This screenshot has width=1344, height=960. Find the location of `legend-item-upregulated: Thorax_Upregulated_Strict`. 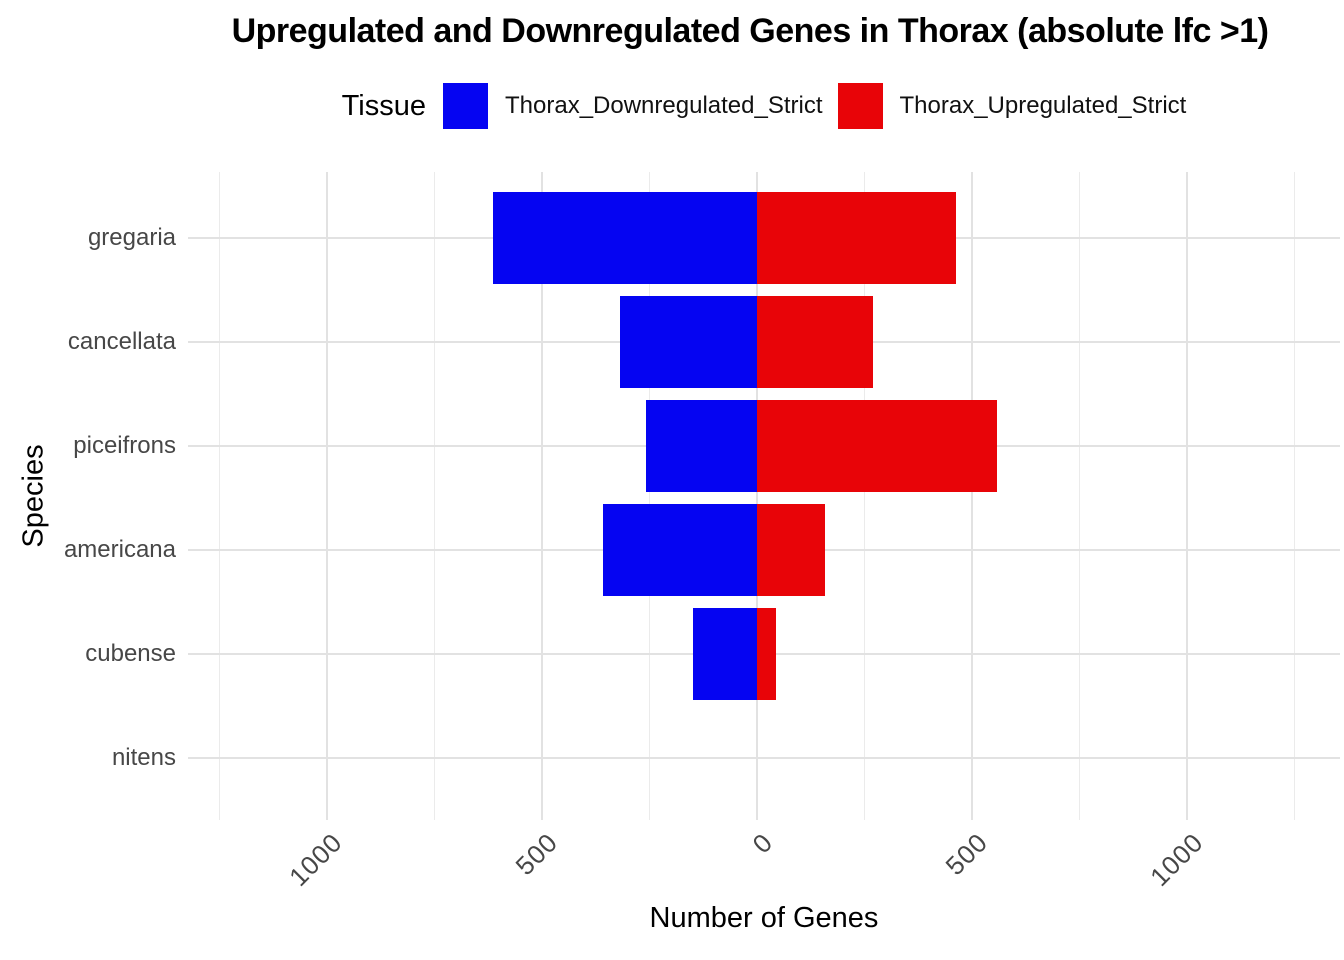

legend-item-upregulated: Thorax_Upregulated_Strict is located at coordinates (1012, 106).